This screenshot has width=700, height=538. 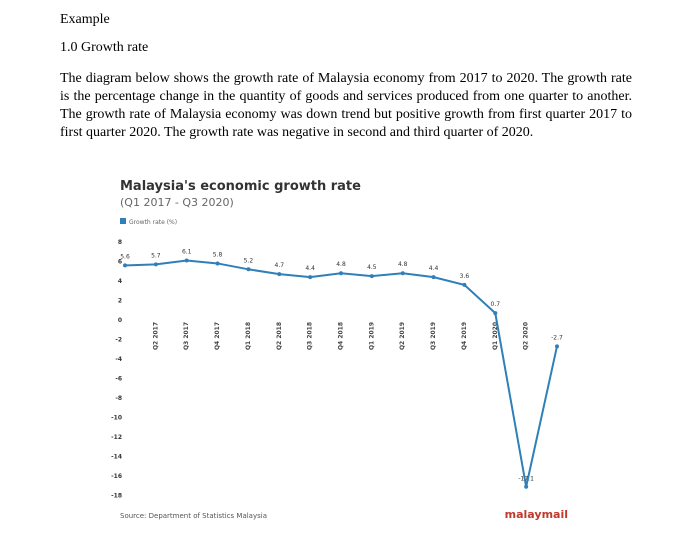 What do you see at coordinates (118, 359) in the screenshot?
I see `y-tick-label: -4` at bounding box center [118, 359].